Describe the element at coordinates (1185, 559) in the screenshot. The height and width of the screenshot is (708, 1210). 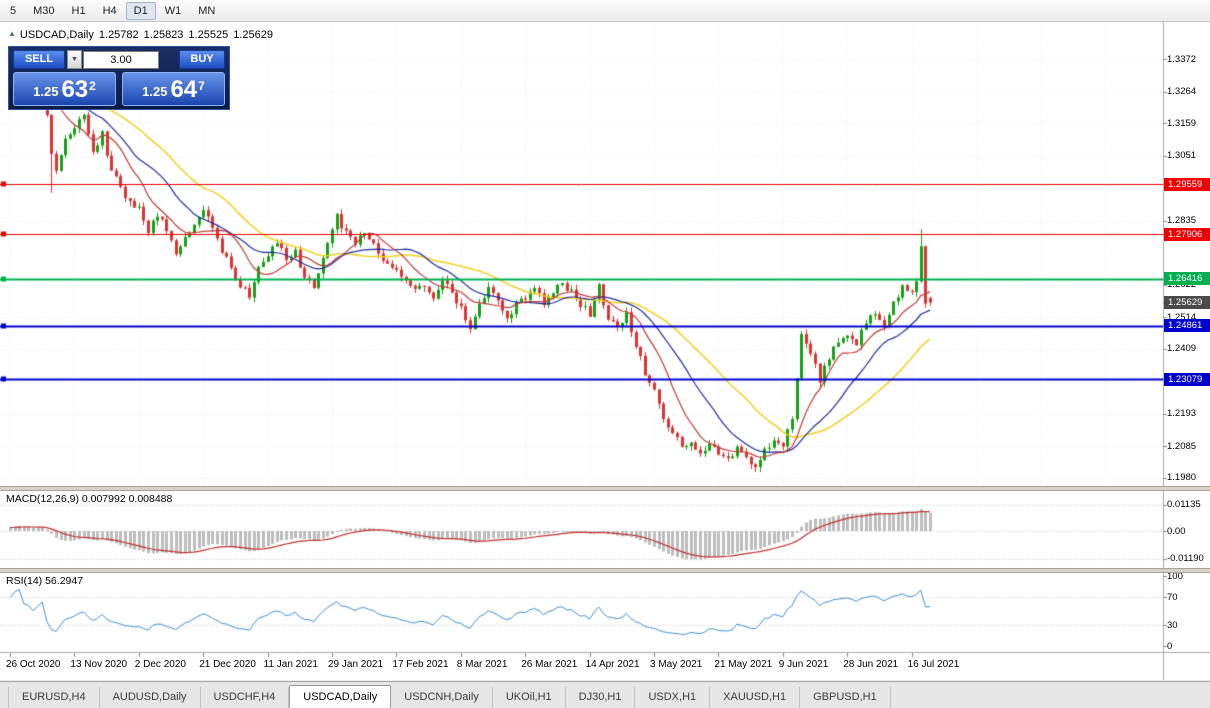
I see `macd-axis-label: -0.01190` at that location.